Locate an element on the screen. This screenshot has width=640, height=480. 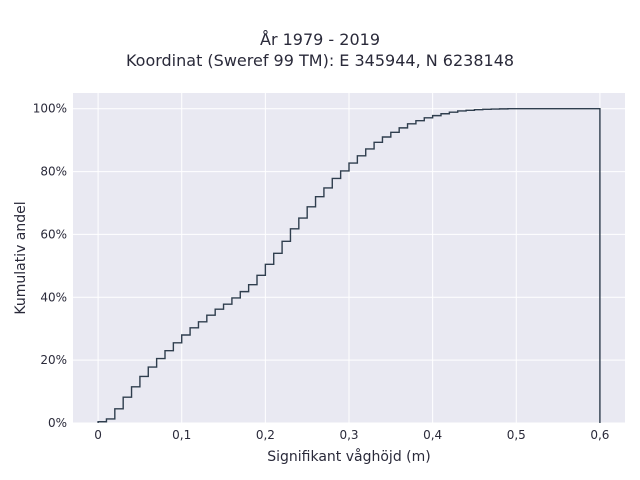
x-axis-ticks: 0 0,1 0,2 0,3 0,4 0,5 0,6 is located at coordinates (351, 435).